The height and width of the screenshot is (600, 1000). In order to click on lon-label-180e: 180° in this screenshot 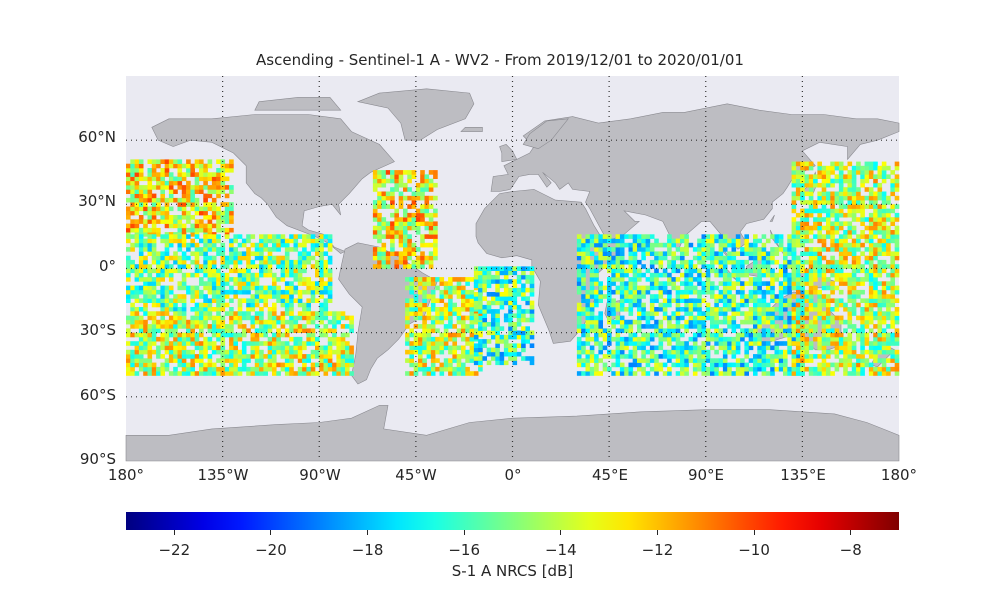, I will do `click(899, 475)`.